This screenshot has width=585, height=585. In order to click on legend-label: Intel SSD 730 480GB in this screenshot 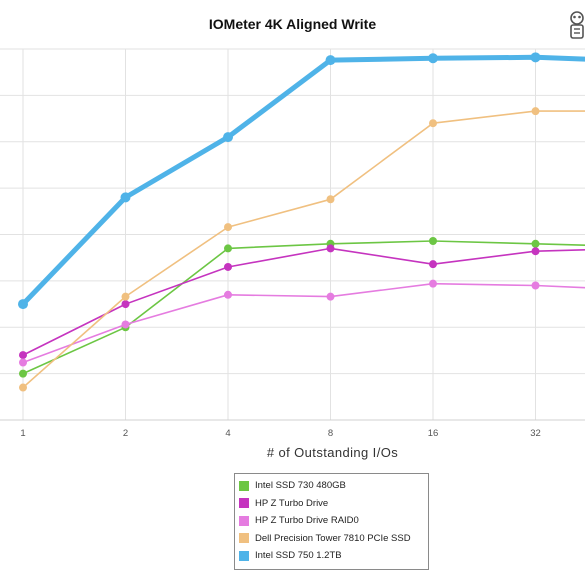, I will do `click(300, 486)`.